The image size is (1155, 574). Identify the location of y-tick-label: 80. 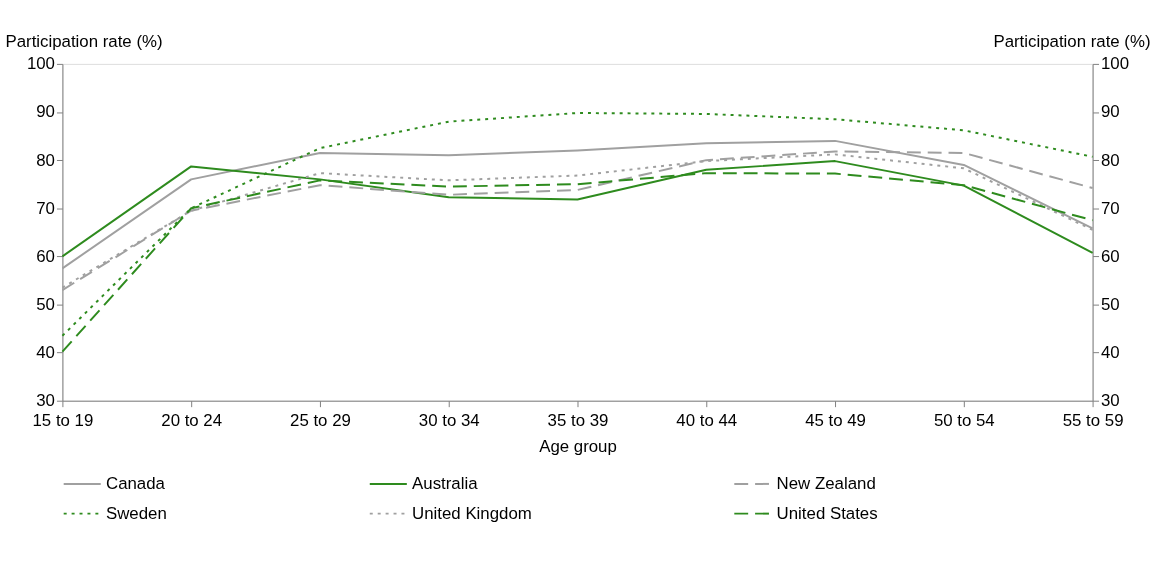
(45, 160).